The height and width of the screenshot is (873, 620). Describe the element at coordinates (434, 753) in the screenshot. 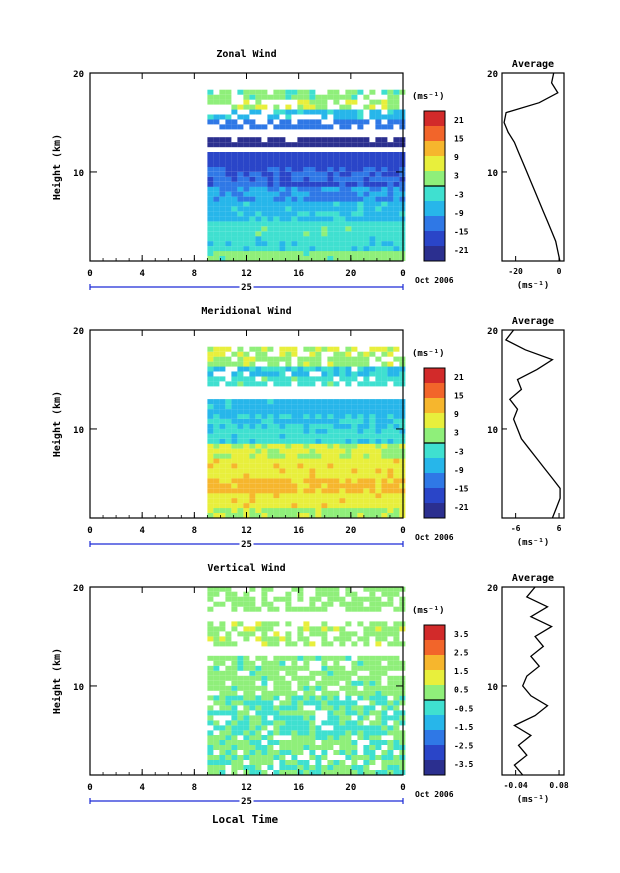

I see `colorbar-segment` at that location.